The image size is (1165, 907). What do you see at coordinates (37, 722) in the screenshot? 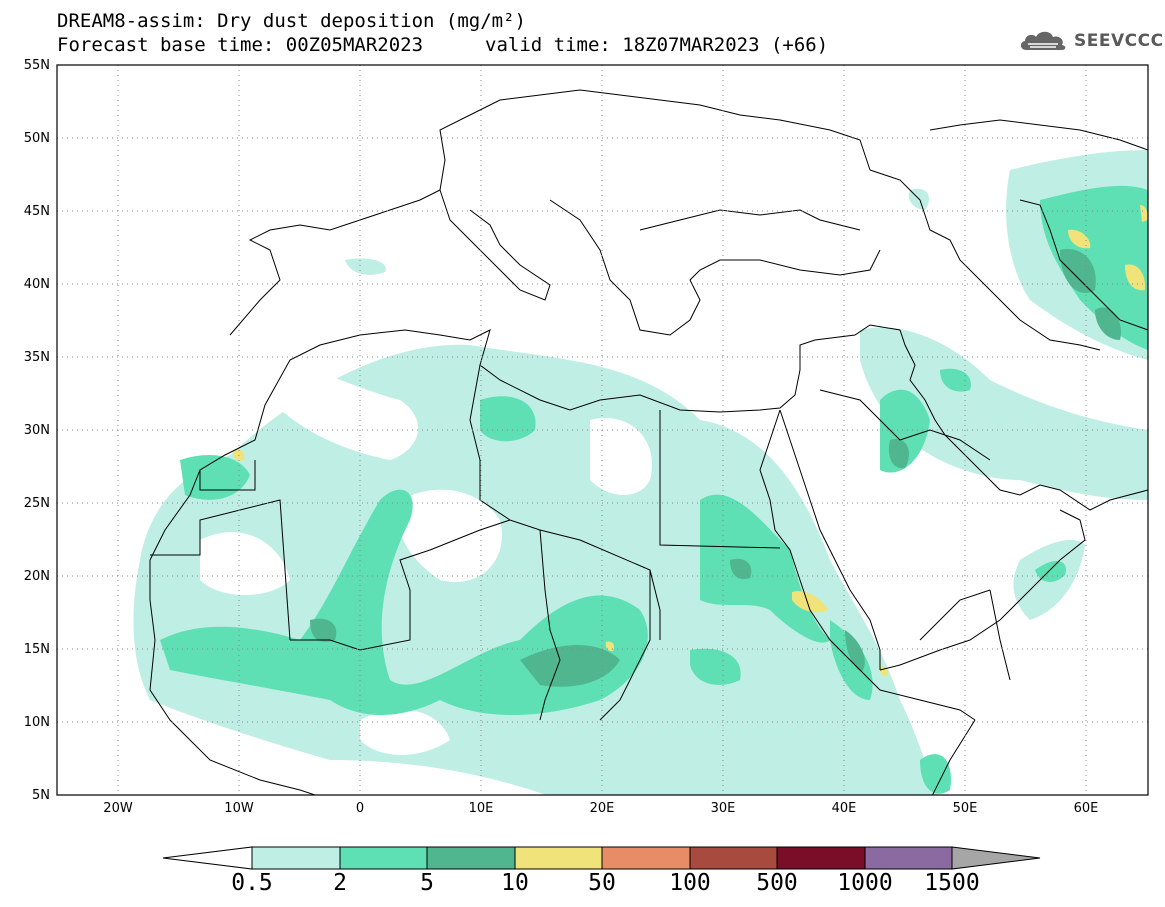
I see `lat-label: 10N` at bounding box center [37, 722].